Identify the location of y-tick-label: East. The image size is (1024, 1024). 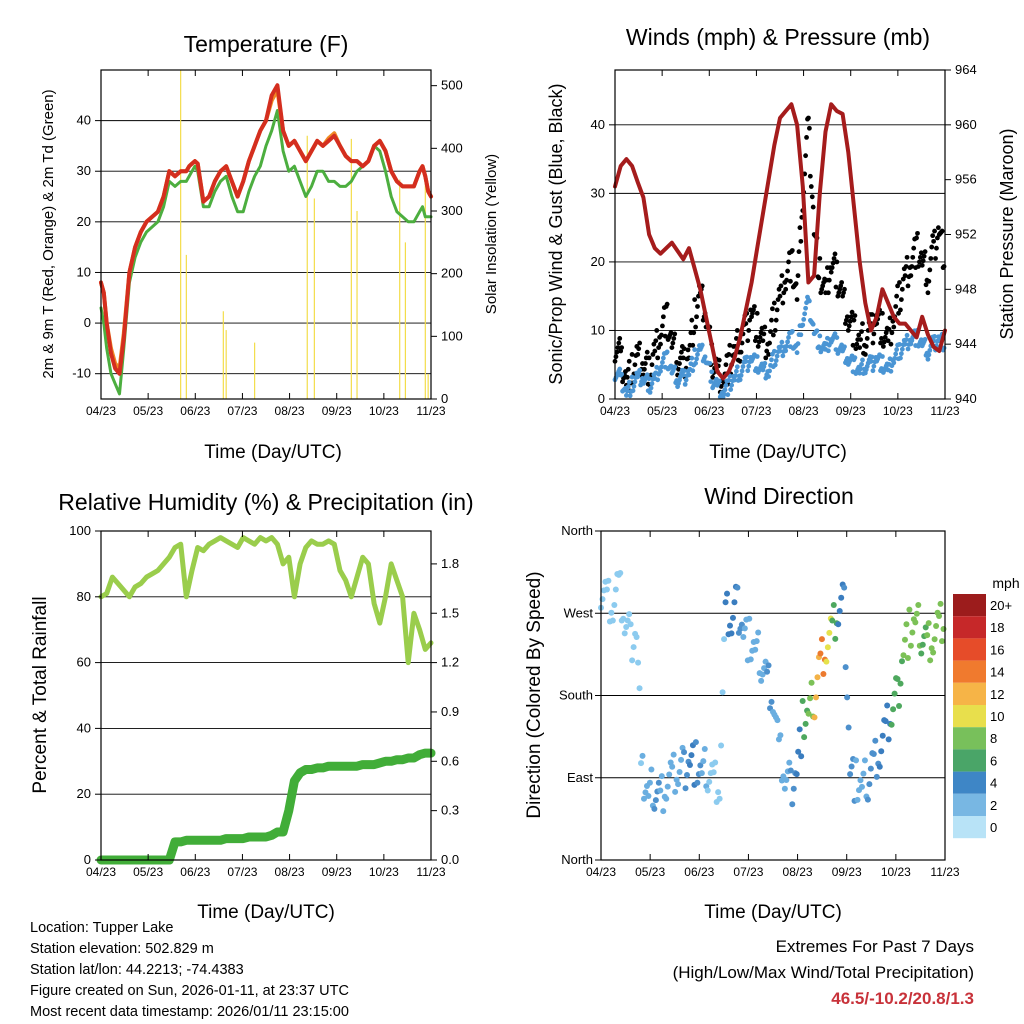
(580, 777).